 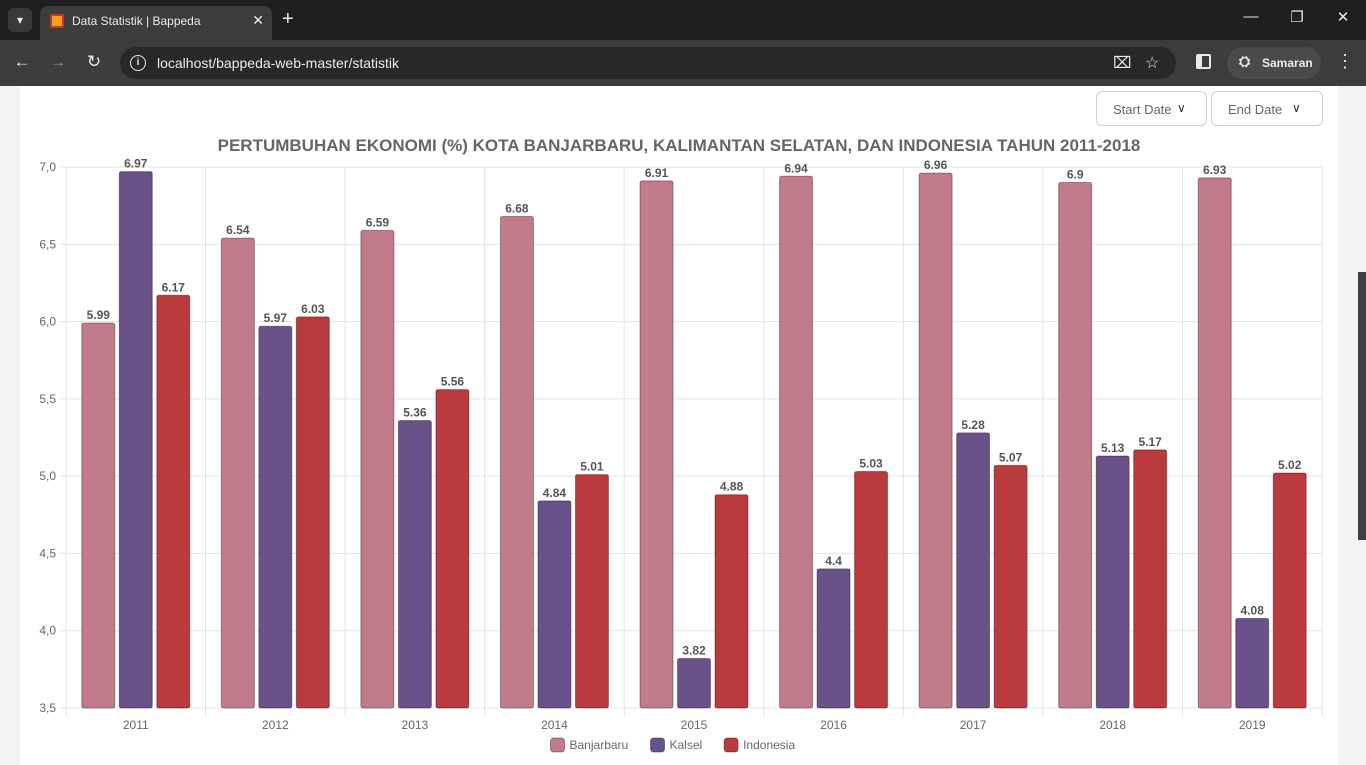 What do you see at coordinates (731, 601) in the screenshot?
I see `bar-indonesia-2015` at bounding box center [731, 601].